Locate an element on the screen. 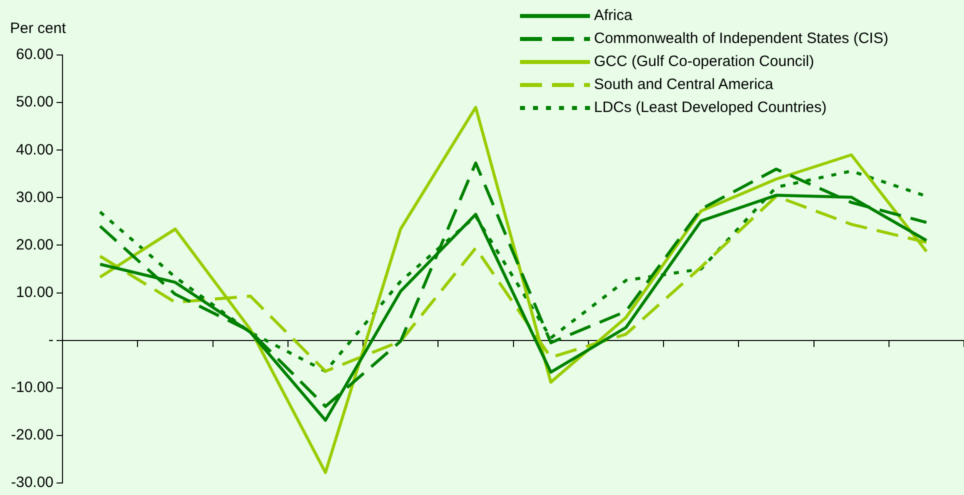 Image resolution: width=964 pixels, height=495 pixels. legend-label: Commonwealth of Independent States (CIS) is located at coordinates (741, 38).